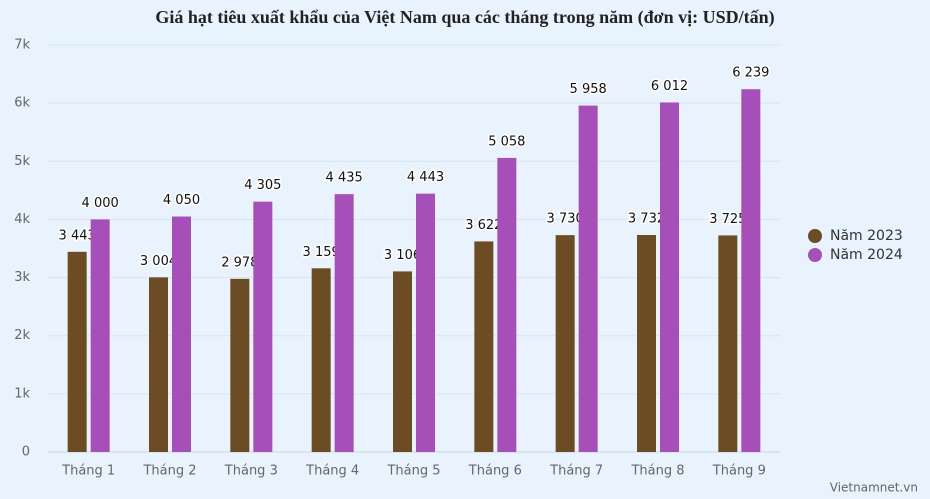  Describe the element at coordinates (169, 471) in the screenshot. I see `x-tick-label: Tháng 2` at that location.